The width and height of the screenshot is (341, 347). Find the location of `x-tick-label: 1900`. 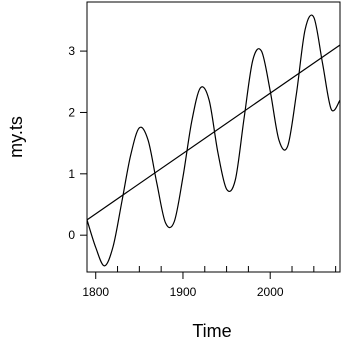

x-tick-label: 1900 is located at coordinates (183, 292).